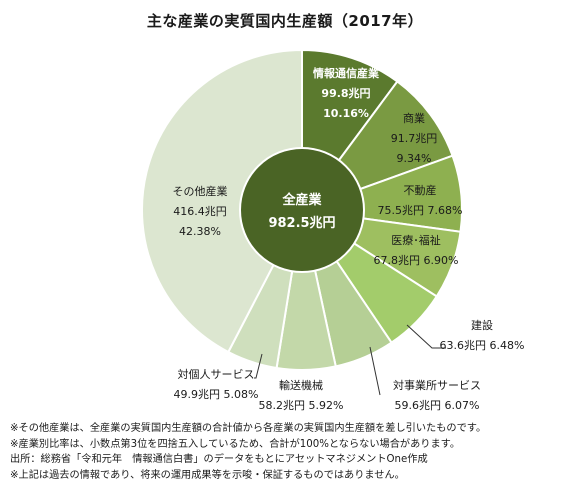 This screenshot has height=490, width=570. I want to click on slice-5-value-percent: 63.6兆円 6.48%, so click(482, 345).